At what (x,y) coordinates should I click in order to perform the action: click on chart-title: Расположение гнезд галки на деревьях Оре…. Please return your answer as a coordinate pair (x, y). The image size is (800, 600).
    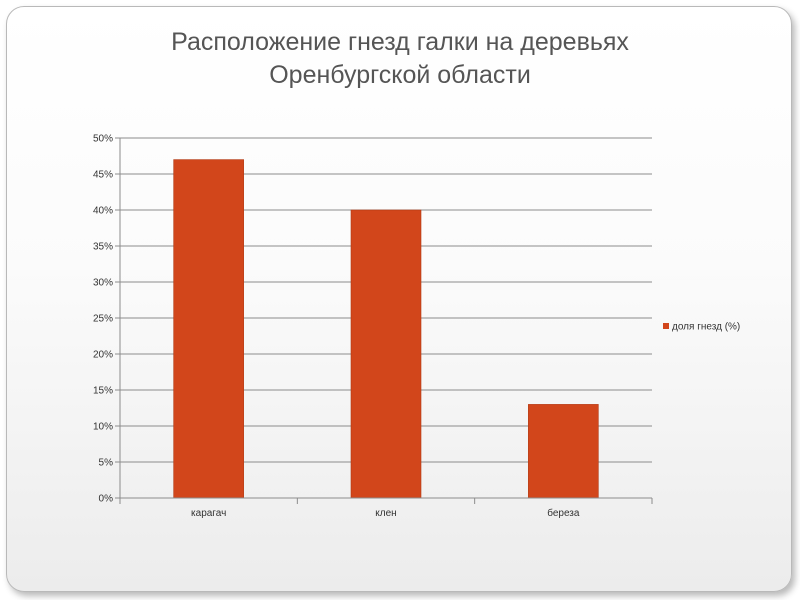
    Looking at the image, I should click on (400, 59).